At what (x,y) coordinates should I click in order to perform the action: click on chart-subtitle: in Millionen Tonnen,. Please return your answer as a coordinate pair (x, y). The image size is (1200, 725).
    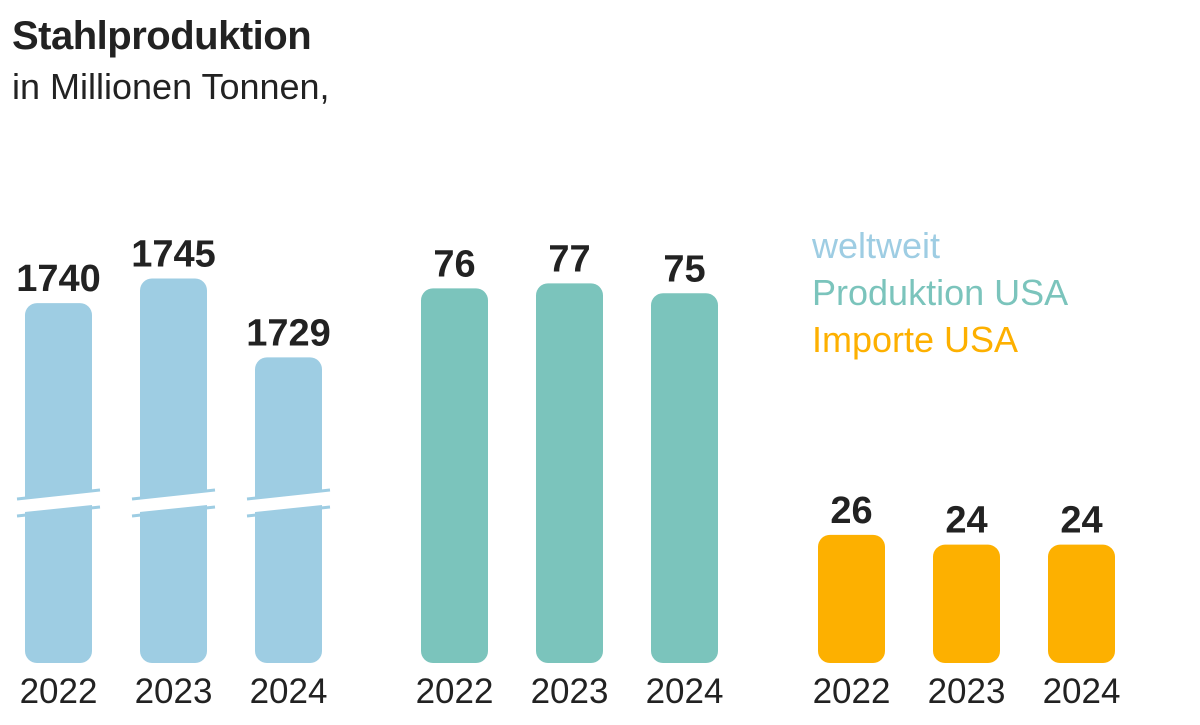
    Looking at the image, I should click on (171, 86).